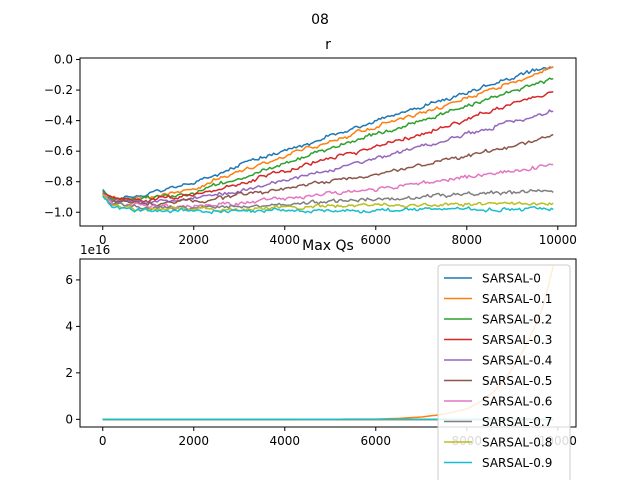 This screenshot has width=640, height=480. I want to click on bottom-chart-x-tick-label-1: 2000, so click(193, 441).